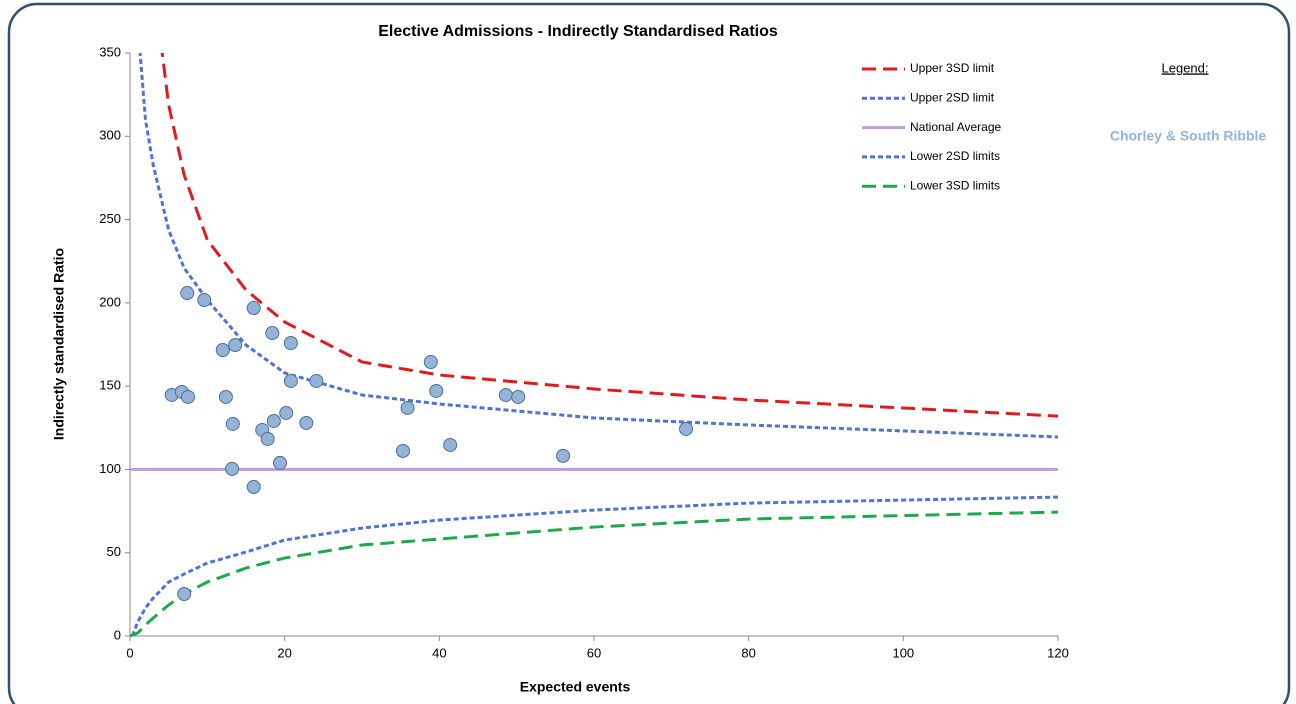 The width and height of the screenshot is (1296, 704). I want to click on y-tick-label: 150, so click(110, 385).